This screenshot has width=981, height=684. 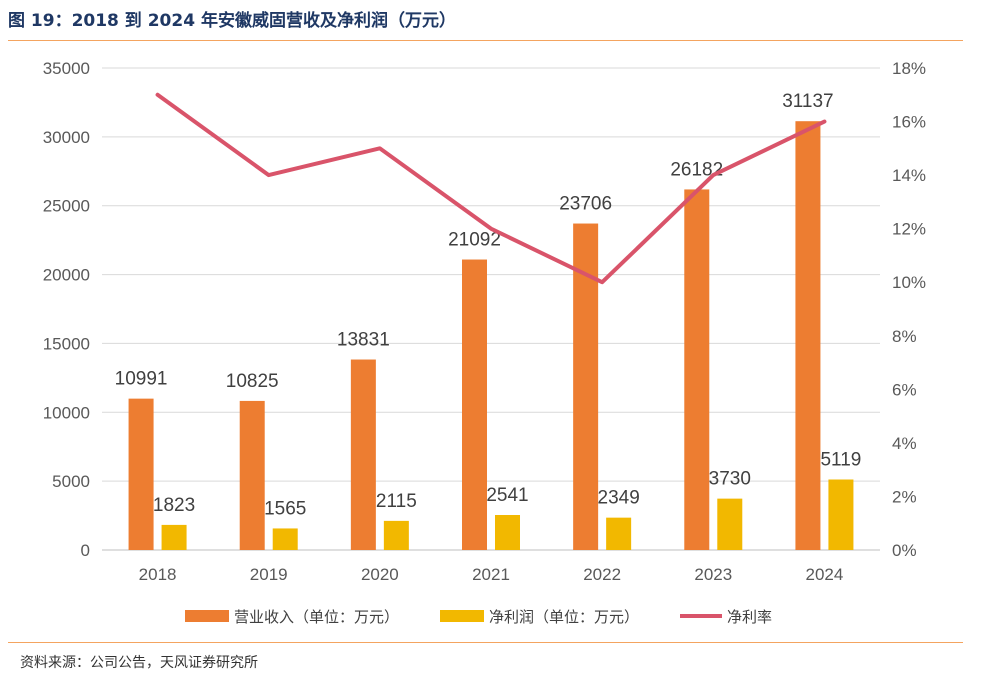 I want to click on x-tick-label: 2024, so click(x=825, y=574).